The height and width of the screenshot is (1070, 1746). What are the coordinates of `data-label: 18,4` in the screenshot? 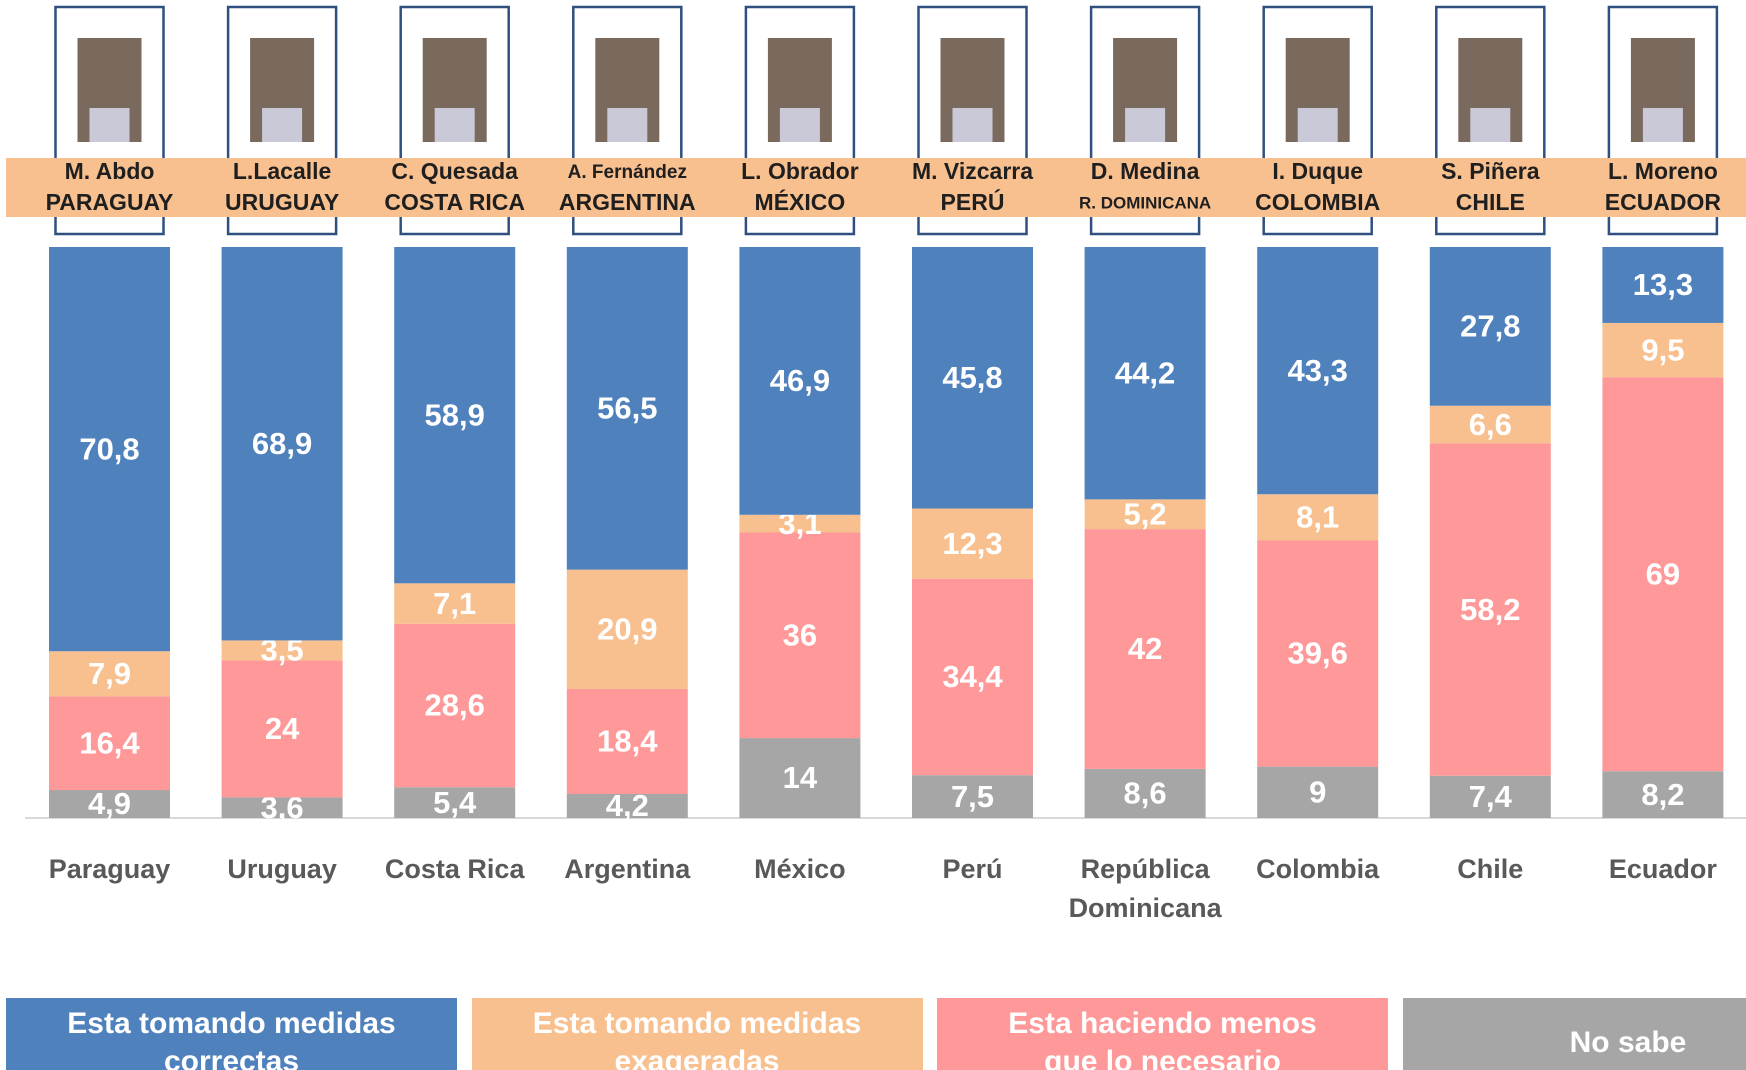 It's located at (627, 741).